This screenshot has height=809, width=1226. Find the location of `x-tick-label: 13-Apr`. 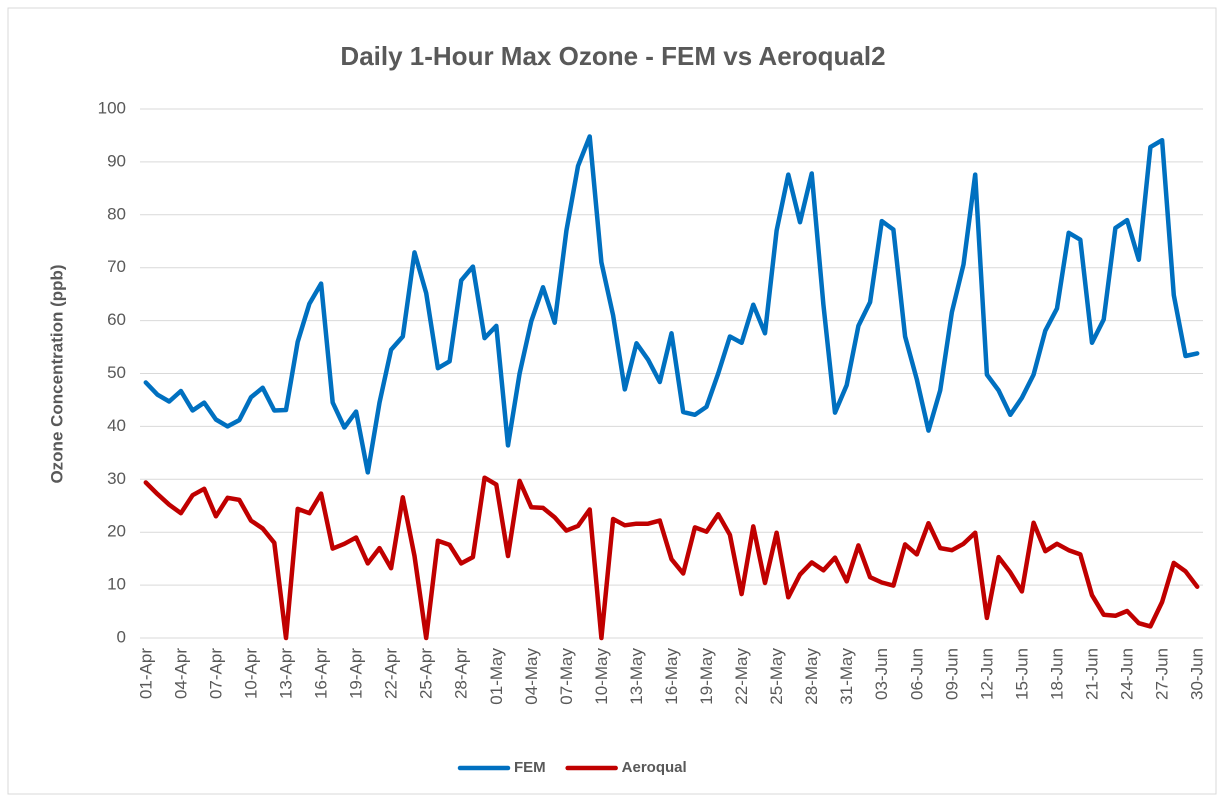

x-tick-label: 13-Apr is located at coordinates (286, 673).